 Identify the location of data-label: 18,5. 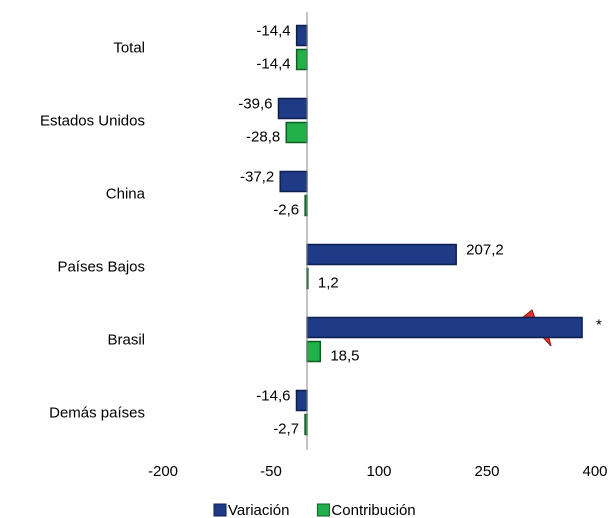
(344, 355).